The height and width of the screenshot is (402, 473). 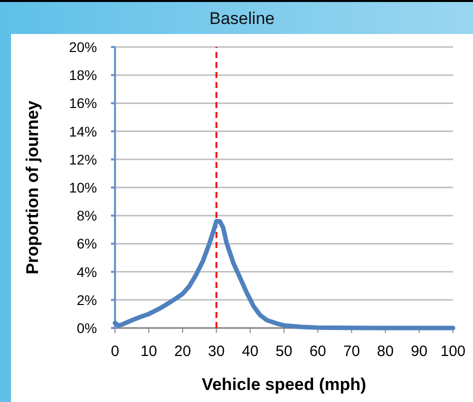 I want to click on y-tick-label: 12%, so click(x=82, y=159).